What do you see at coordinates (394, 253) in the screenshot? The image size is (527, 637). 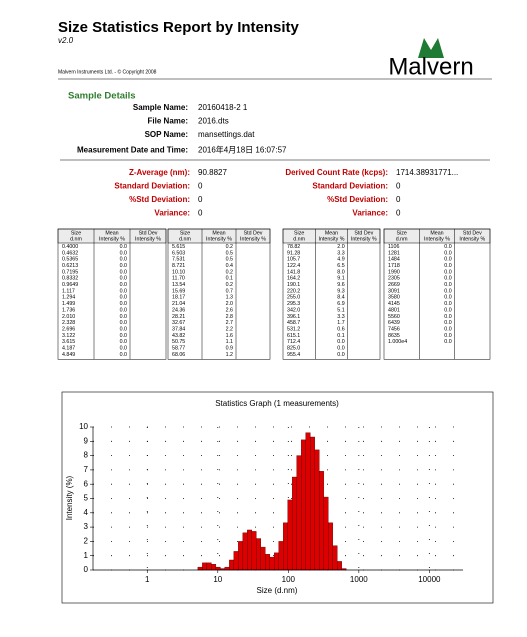 I see `size-cell: 1281` at bounding box center [394, 253].